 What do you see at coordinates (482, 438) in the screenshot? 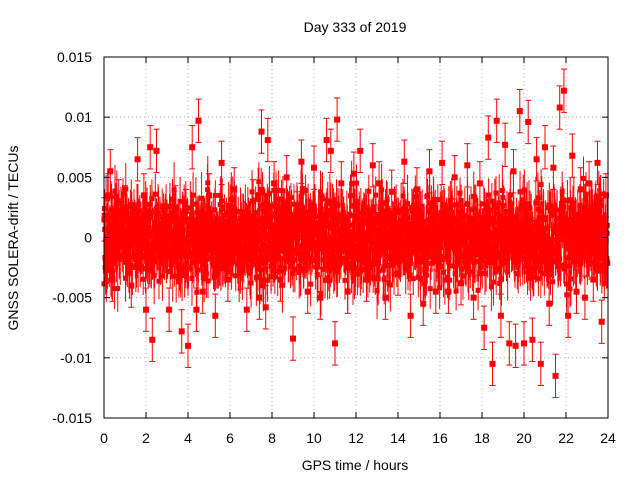
I see `x-tick-label: 18` at bounding box center [482, 438].